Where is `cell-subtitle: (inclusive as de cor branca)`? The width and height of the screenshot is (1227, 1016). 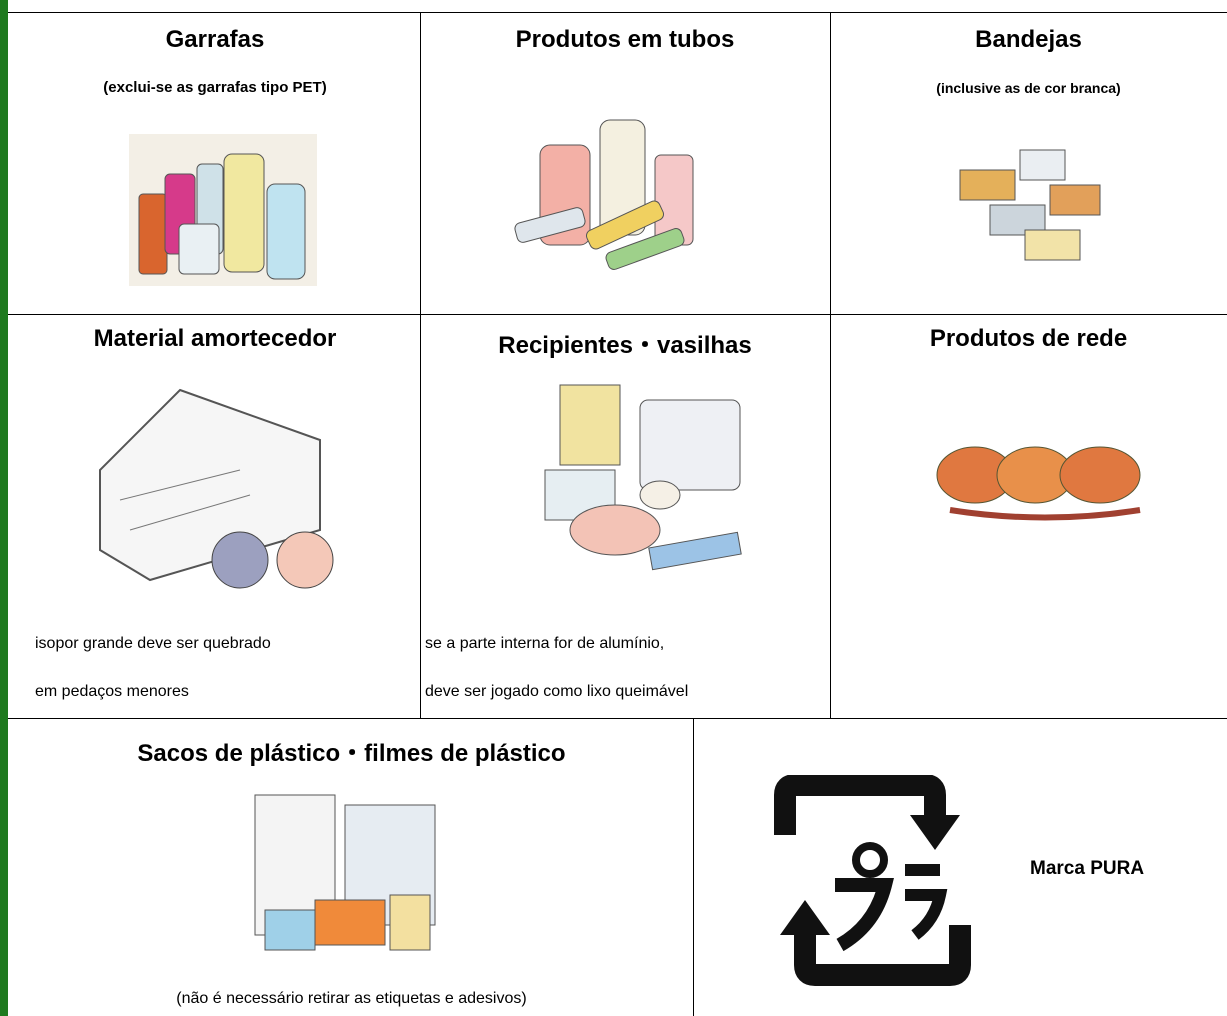
cell-subtitle: (inclusive as de cor branca) is located at coordinates (1028, 88).